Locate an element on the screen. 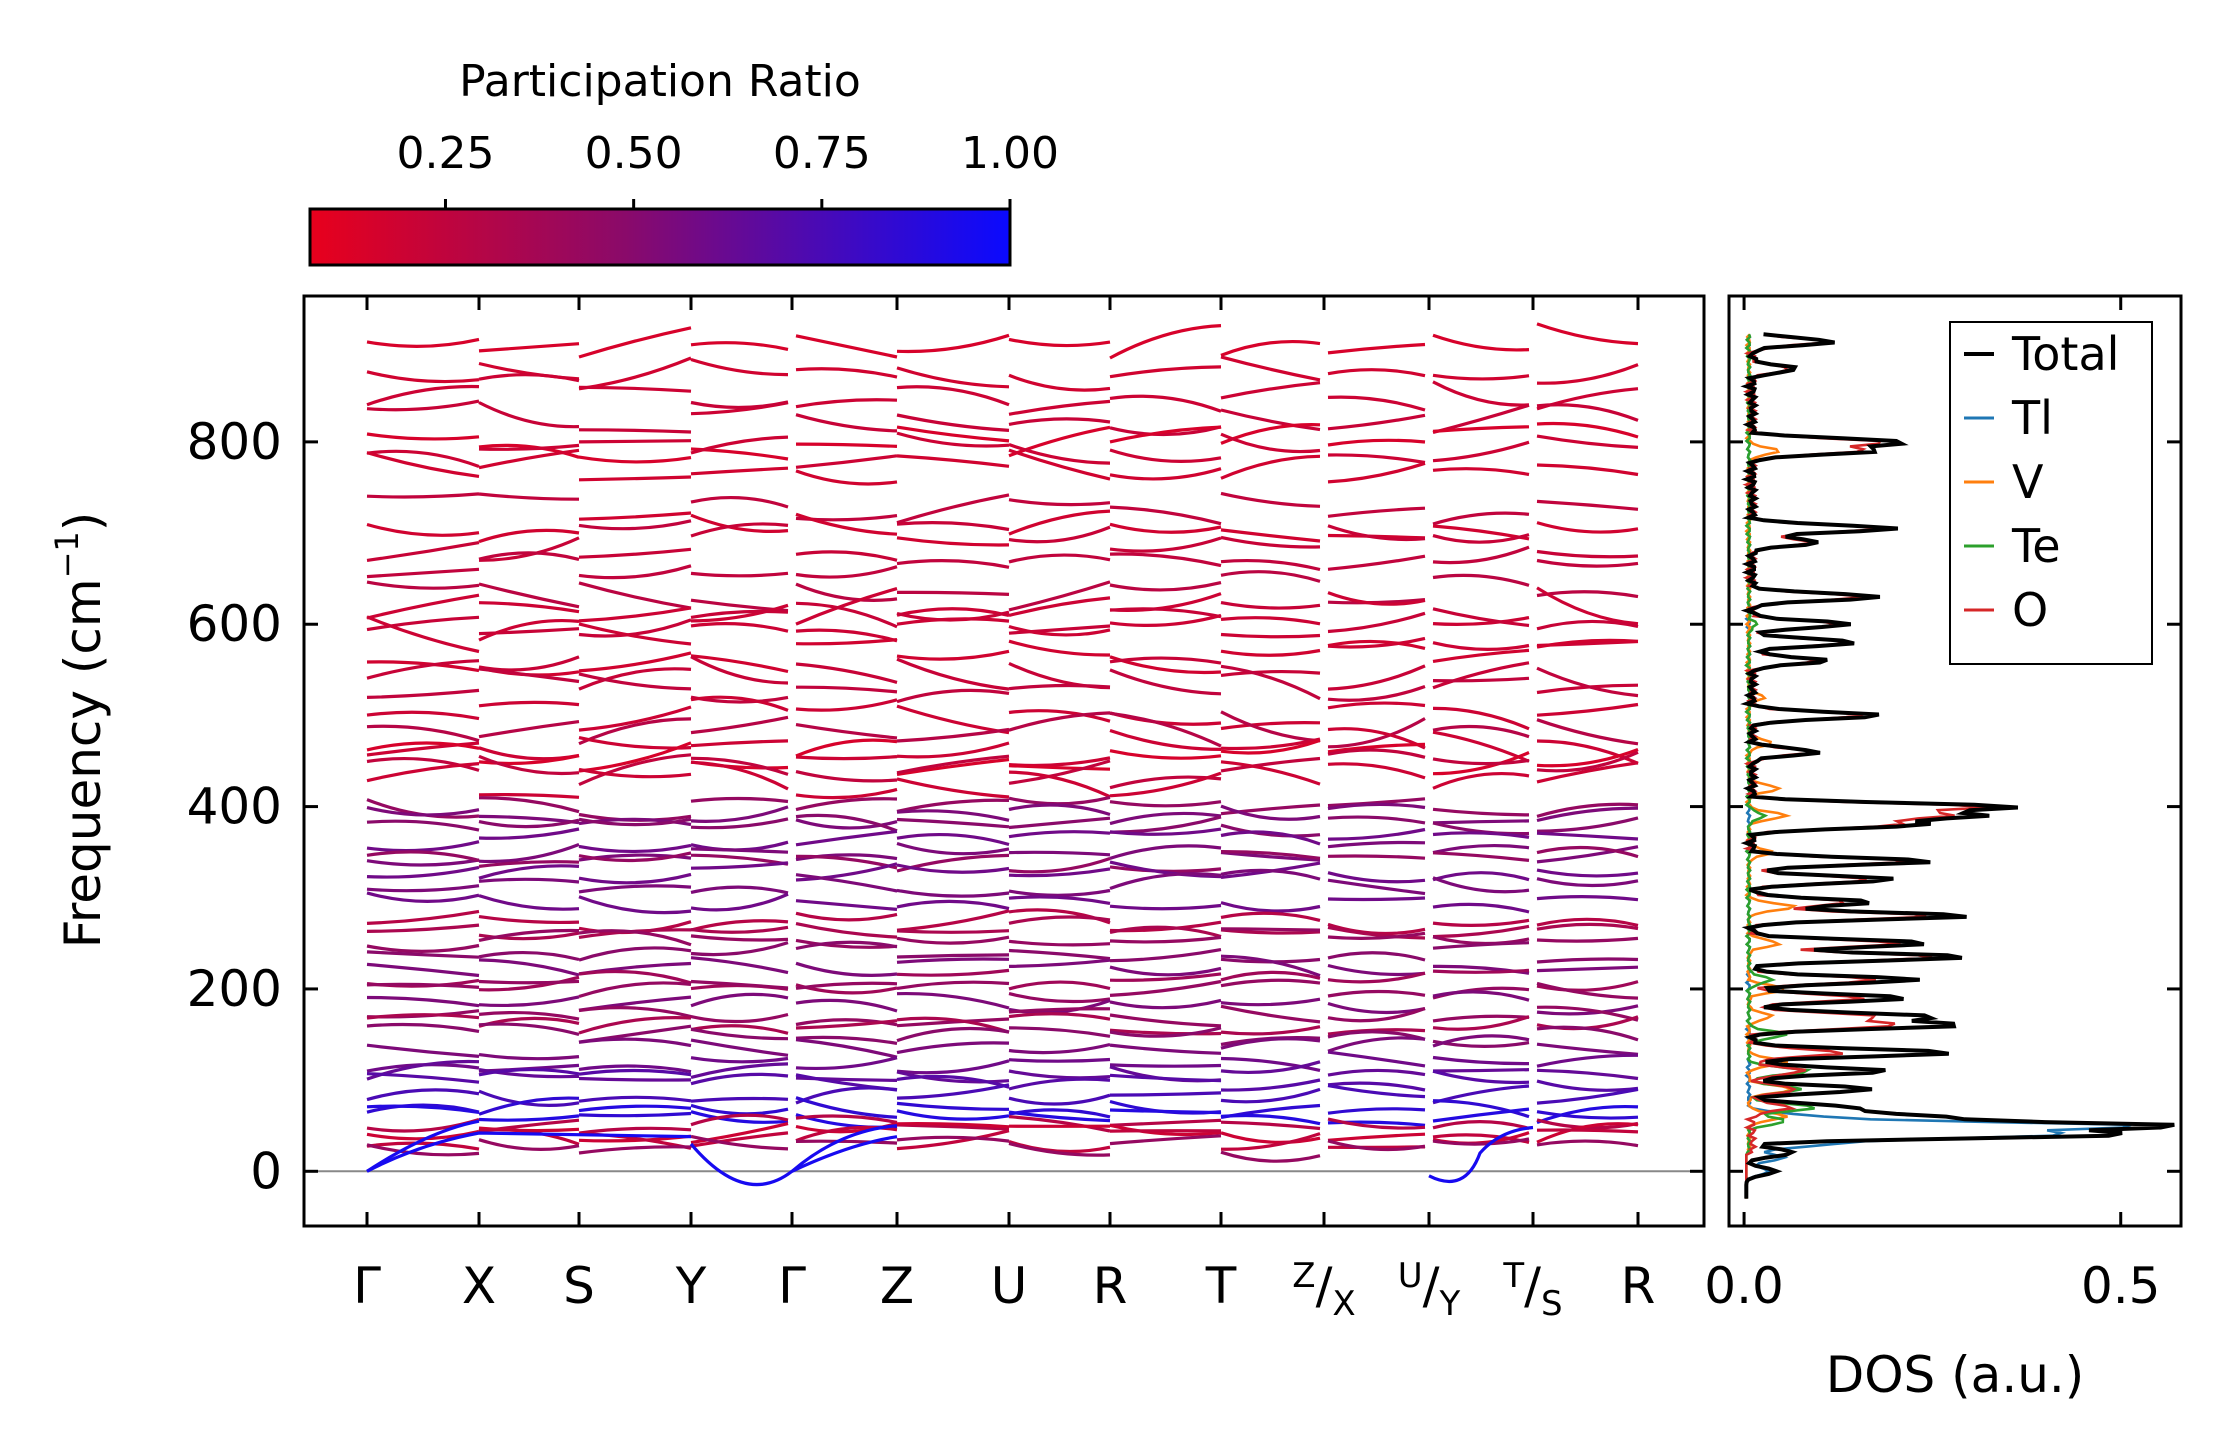 This screenshot has width=2222, height=1455. band-y-axis-label: Frequency (cm−1) is located at coordinates (80, 730).